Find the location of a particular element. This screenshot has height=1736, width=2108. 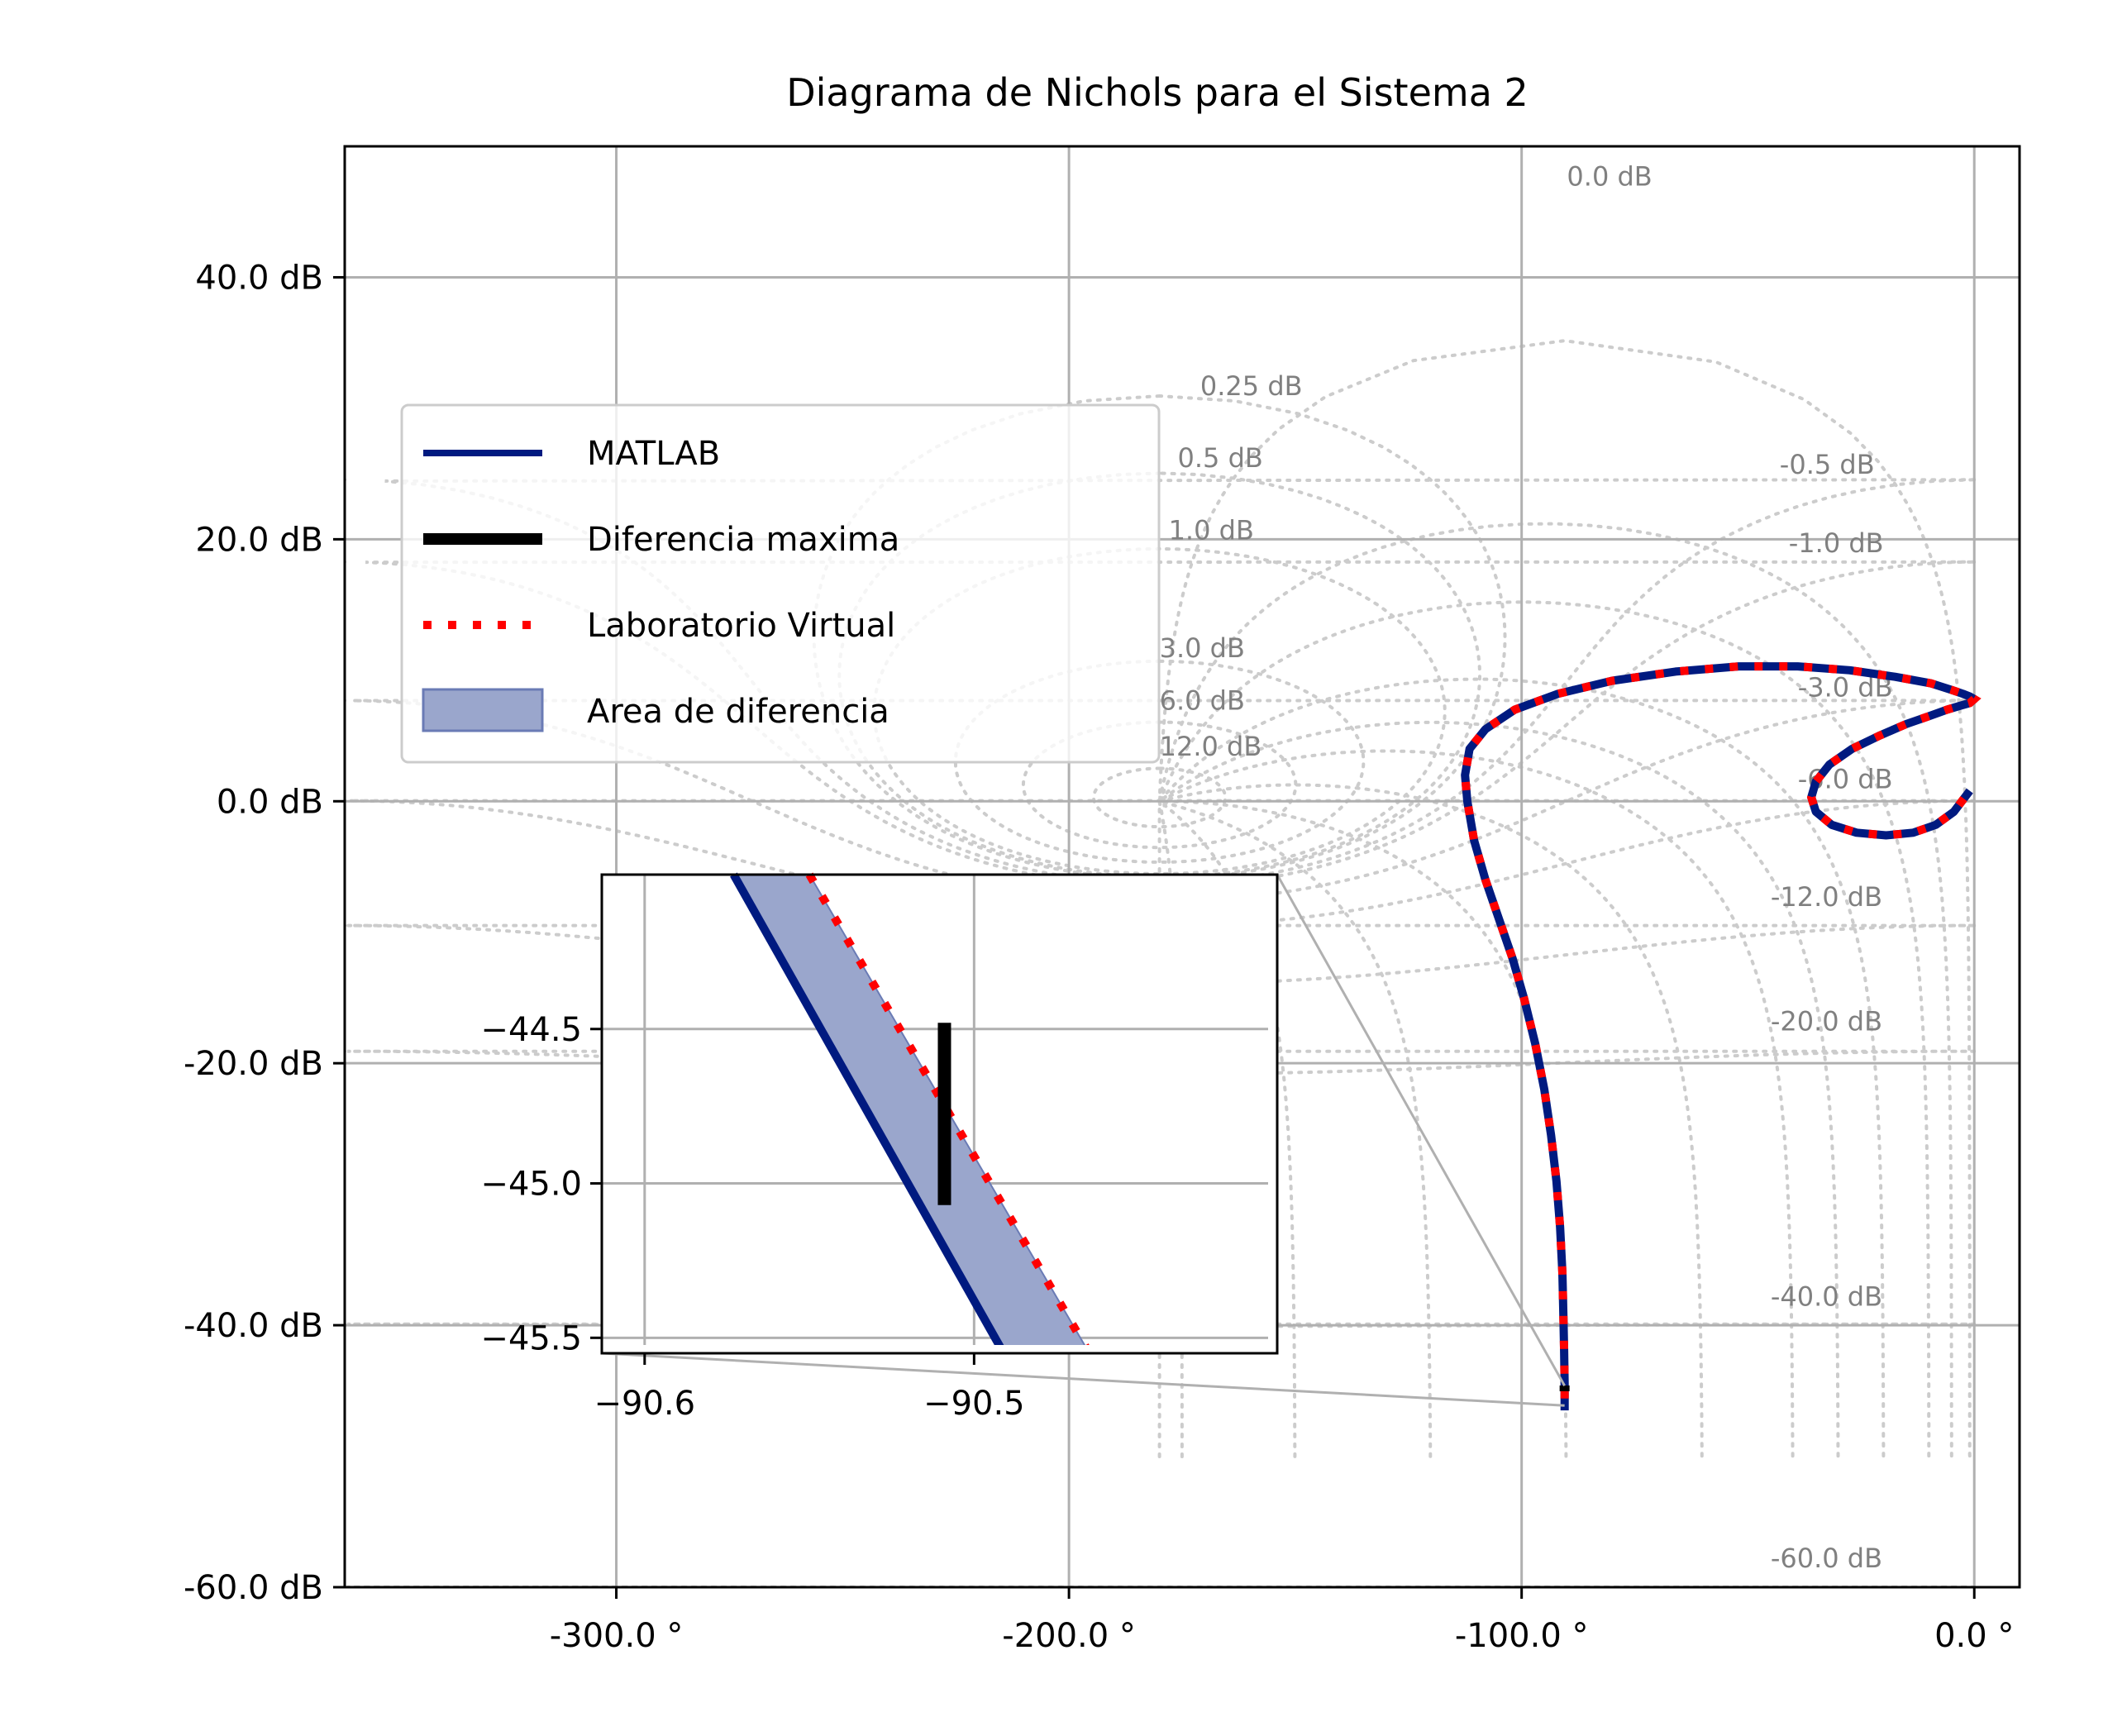

contour-label: 3.0 dB is located at coordinates (1202, 648).